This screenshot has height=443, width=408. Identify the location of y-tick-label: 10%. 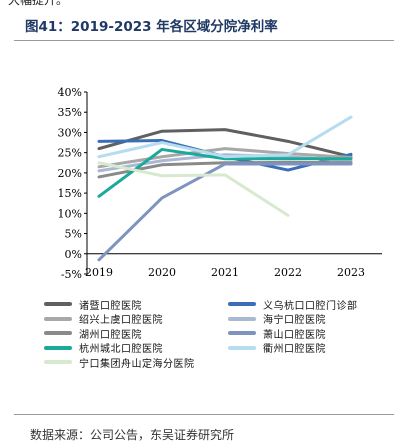
(70, 213).